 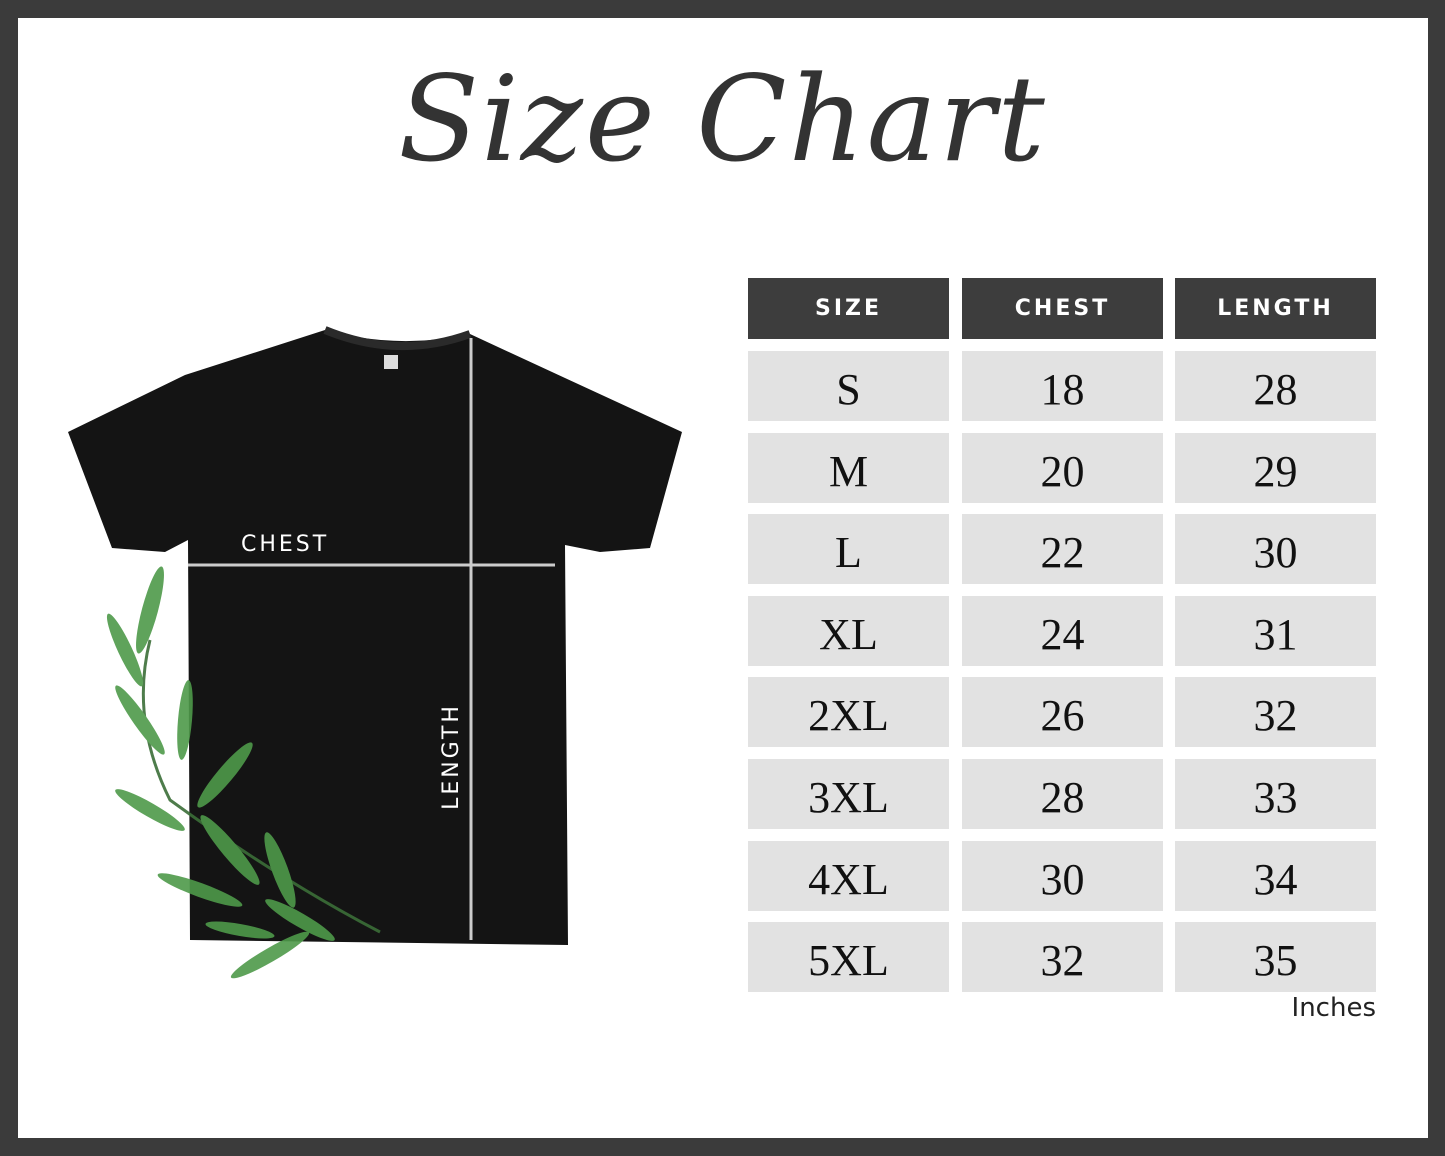 What do you see at coordinates (848, 712) in the screenshot?
I see `cell-size: 2XL` at bounding box center [848, 712].